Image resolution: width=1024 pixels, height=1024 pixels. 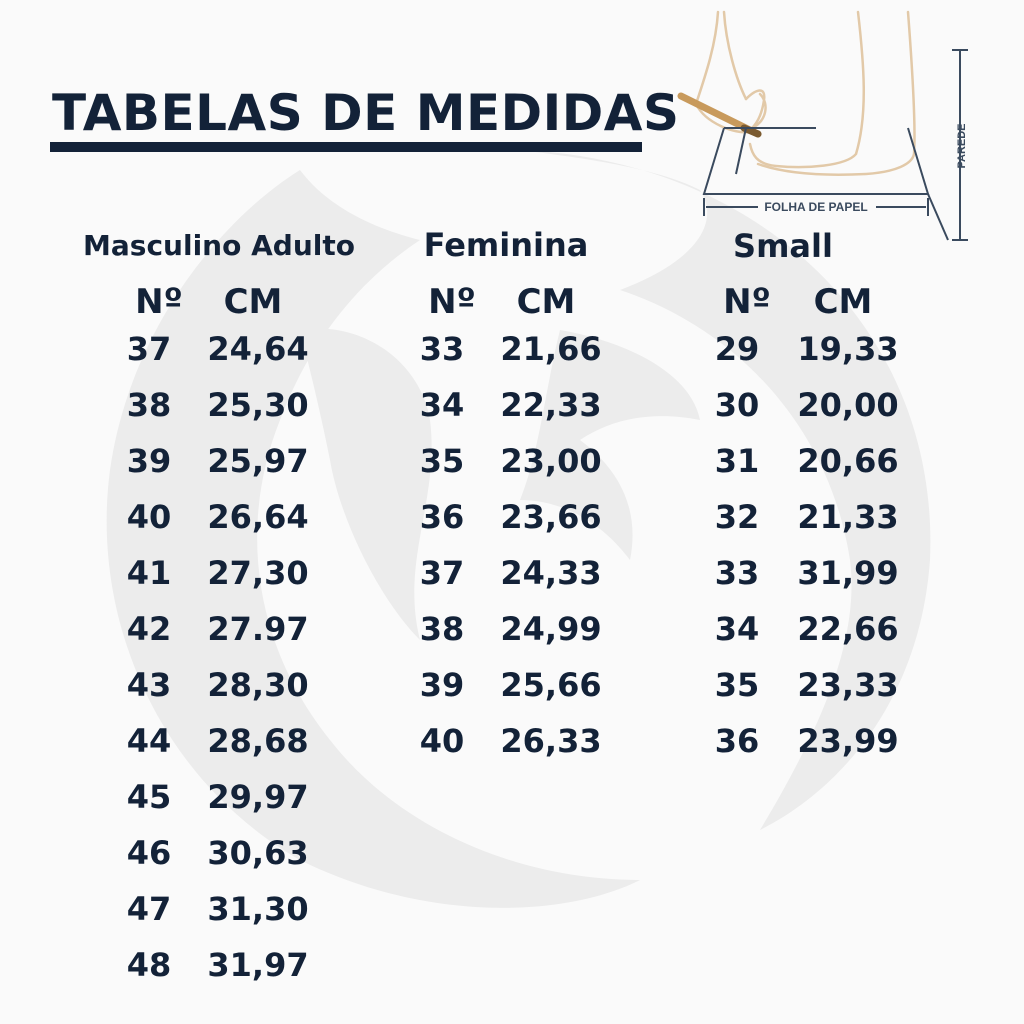 I want to click on cm-cell: 22,33, so click(x=551, y=405).